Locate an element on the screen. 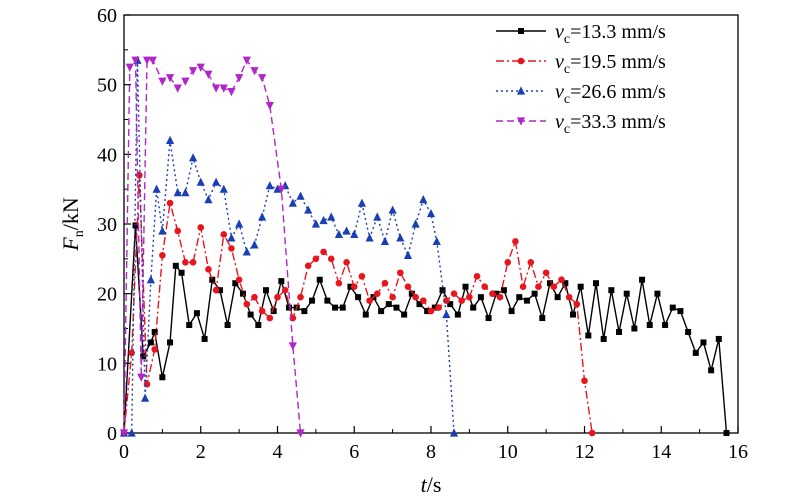 This screenshot has height=502, width=800. legend-item-2: vc=26.6 mm/s is located at coordinates (581, 94).